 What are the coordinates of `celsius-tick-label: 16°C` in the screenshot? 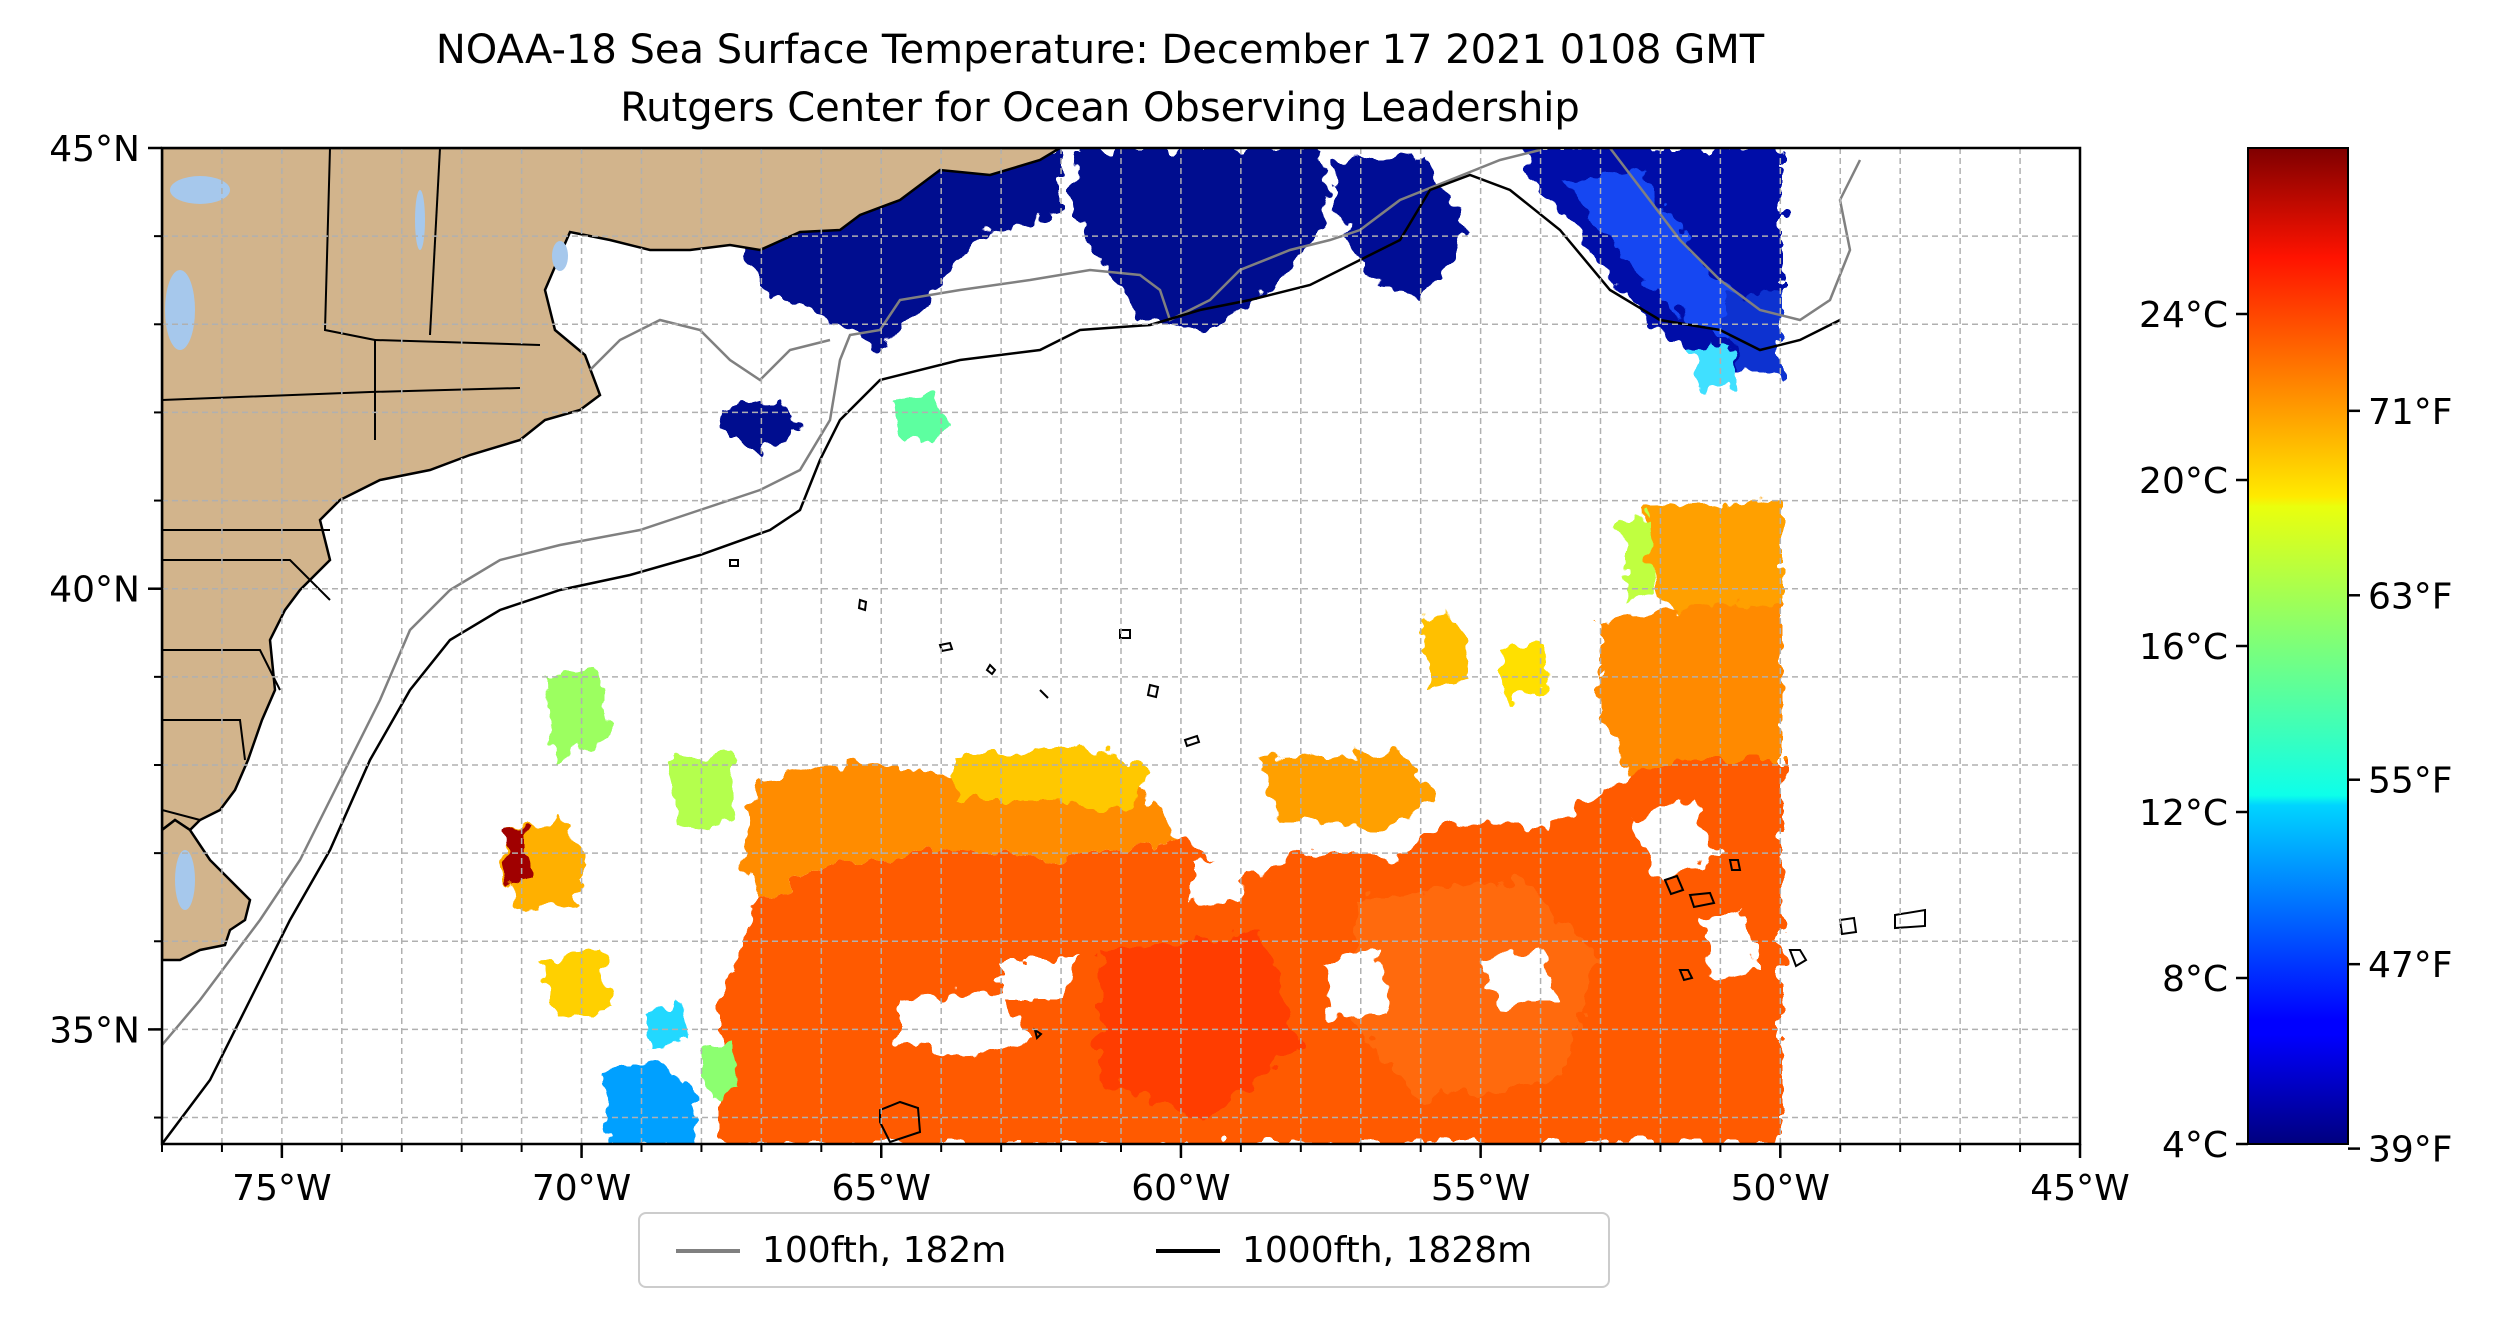 It's located at (2183, 647).